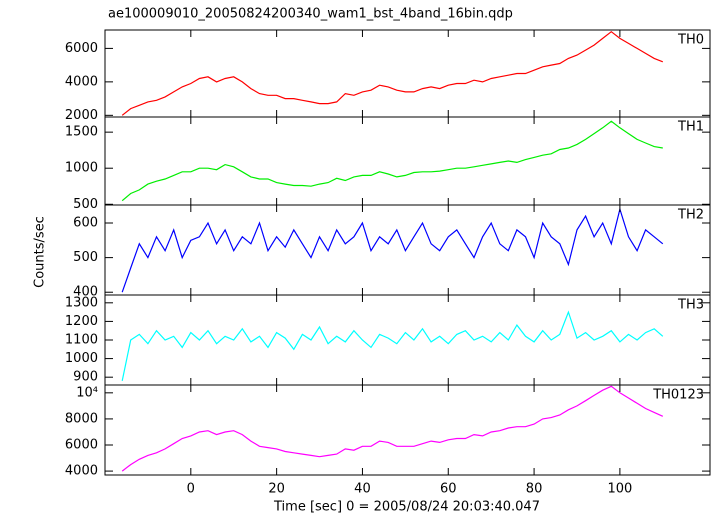  What do you see at coordinates (276, 489) in the screenshot?
I see `x-tick-label: 20` at bounding box center [276, 489].